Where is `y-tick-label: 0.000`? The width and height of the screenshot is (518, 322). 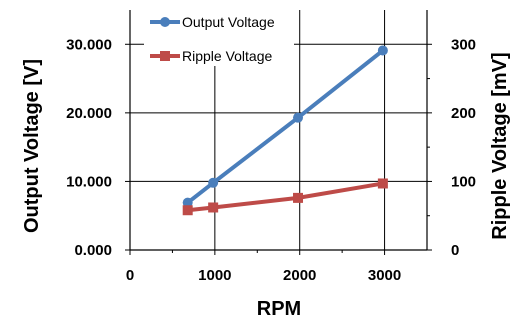 y-tick-label: 0.000 is located at coordinates (93, 250).